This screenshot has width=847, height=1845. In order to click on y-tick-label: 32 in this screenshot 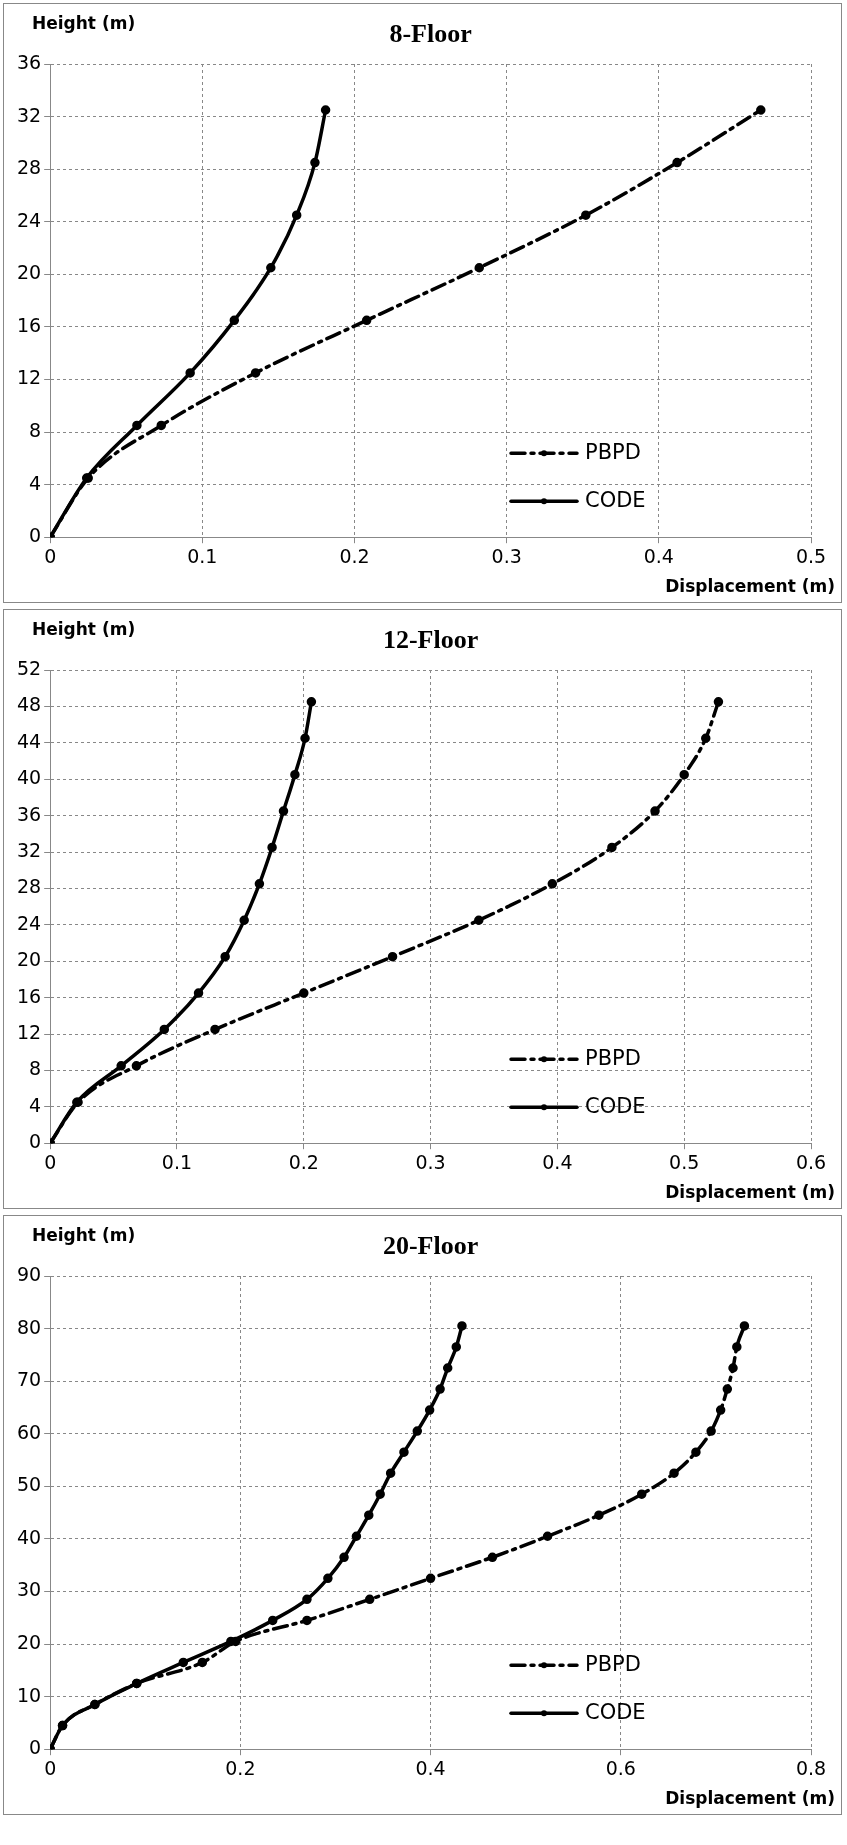, I will do `click(29, 849)`.